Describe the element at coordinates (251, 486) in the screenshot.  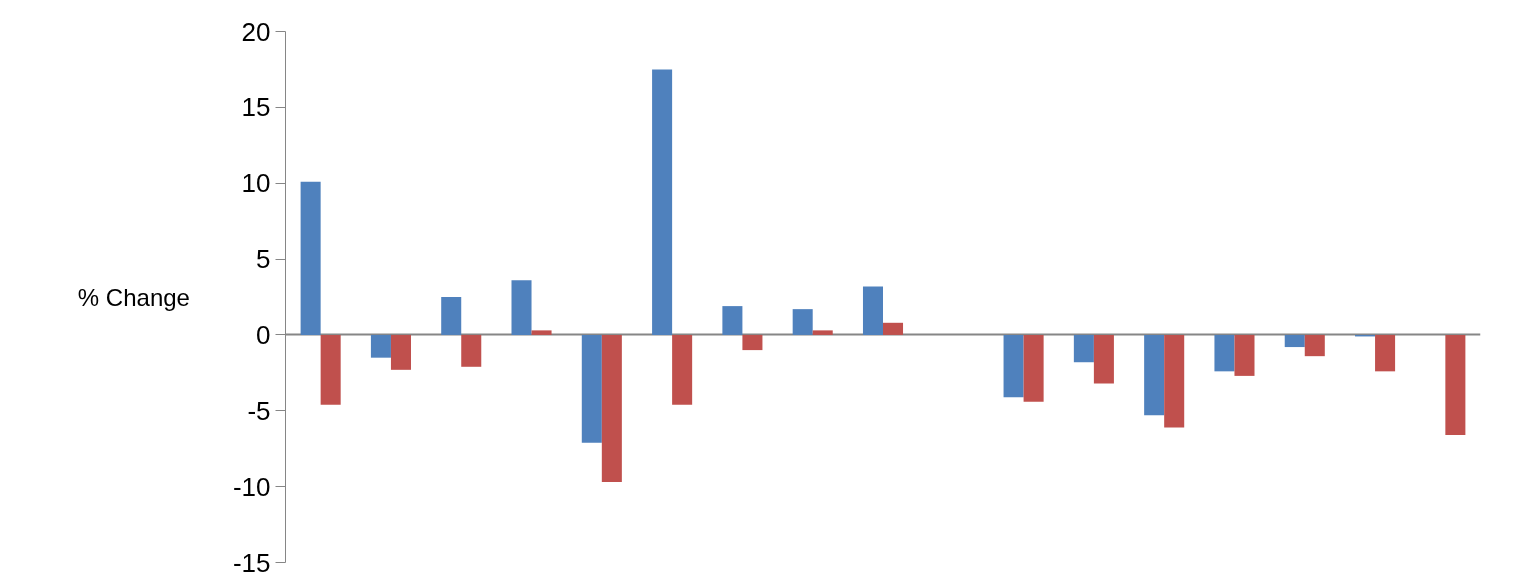
I see `y-tick-label: -10` at that location.